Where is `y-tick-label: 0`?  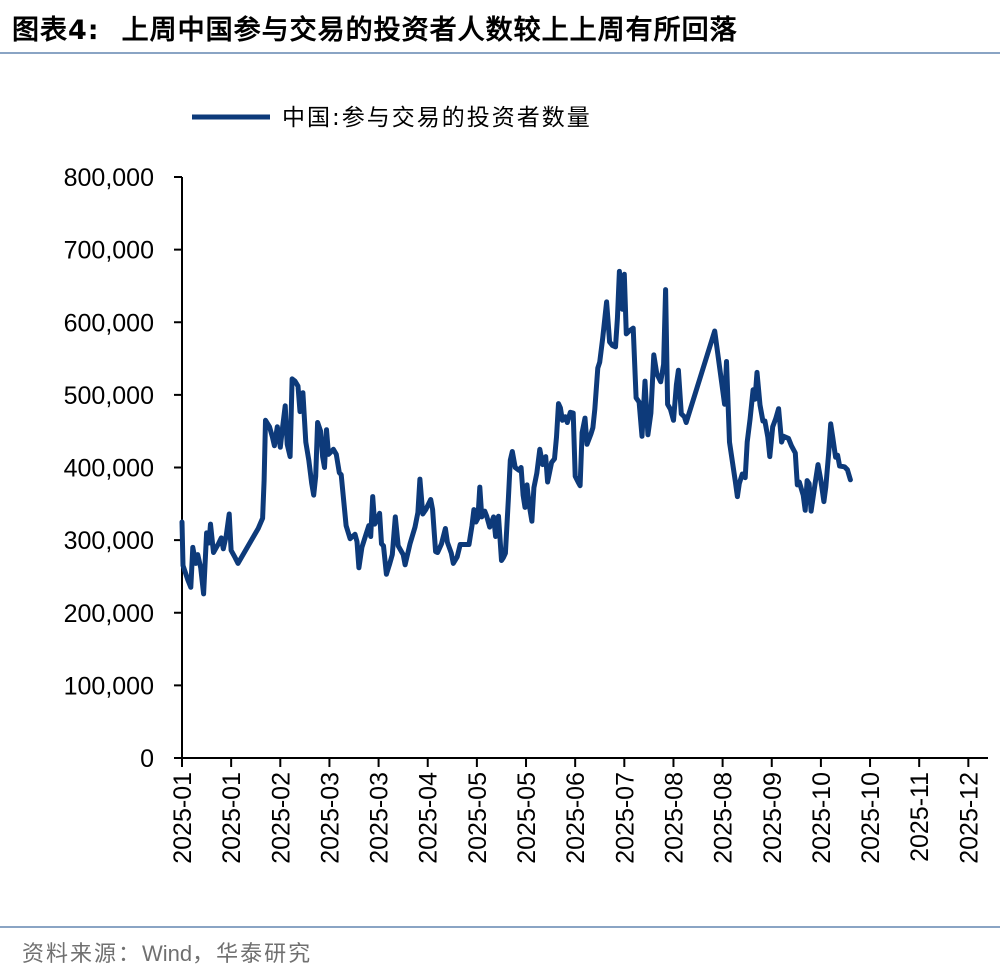
y-tick-label: 0 is located at coordinates (147, 759).